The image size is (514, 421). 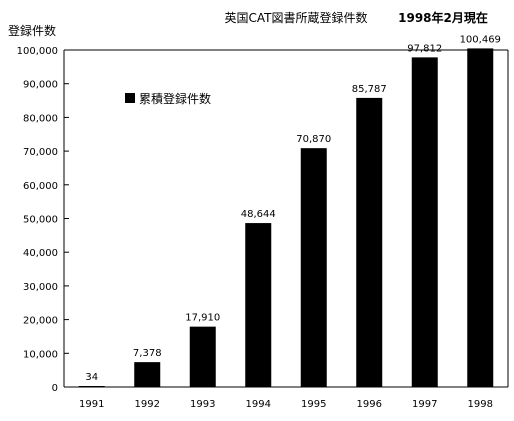 What do you see at coordinates (40, 118) in the screenshot?
I see `y-tick-label: 80,000` at bounding box center [40, 118].